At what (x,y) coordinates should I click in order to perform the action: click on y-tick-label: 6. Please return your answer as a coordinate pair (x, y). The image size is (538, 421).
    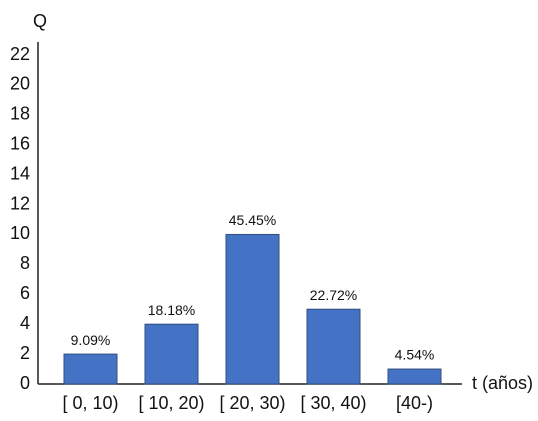
    Looking at the image, I should click on (25, 293).